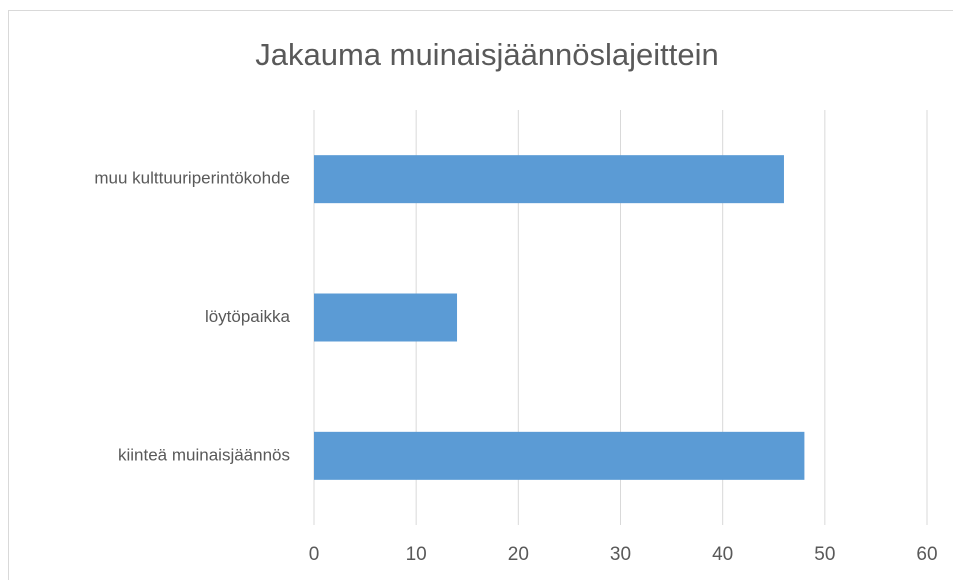  Describe the element at coordinates (487, 54) in the screenshot. I see `chart-title: Jakauma muinaisjäännöslajeittein` at that location.